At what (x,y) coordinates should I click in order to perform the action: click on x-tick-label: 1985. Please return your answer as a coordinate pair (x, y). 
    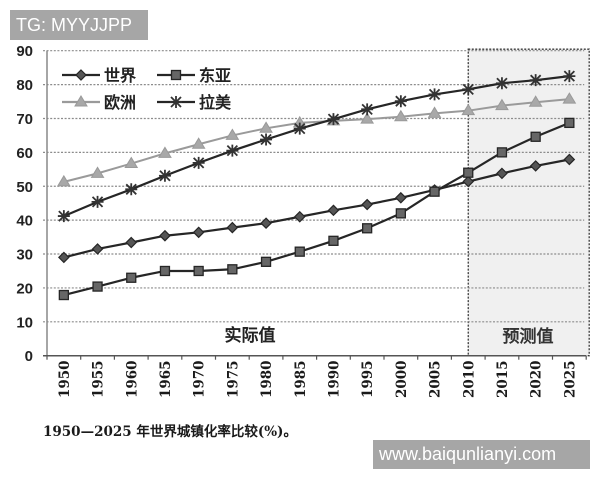
    Looking at the image, I should click on (301, 379).